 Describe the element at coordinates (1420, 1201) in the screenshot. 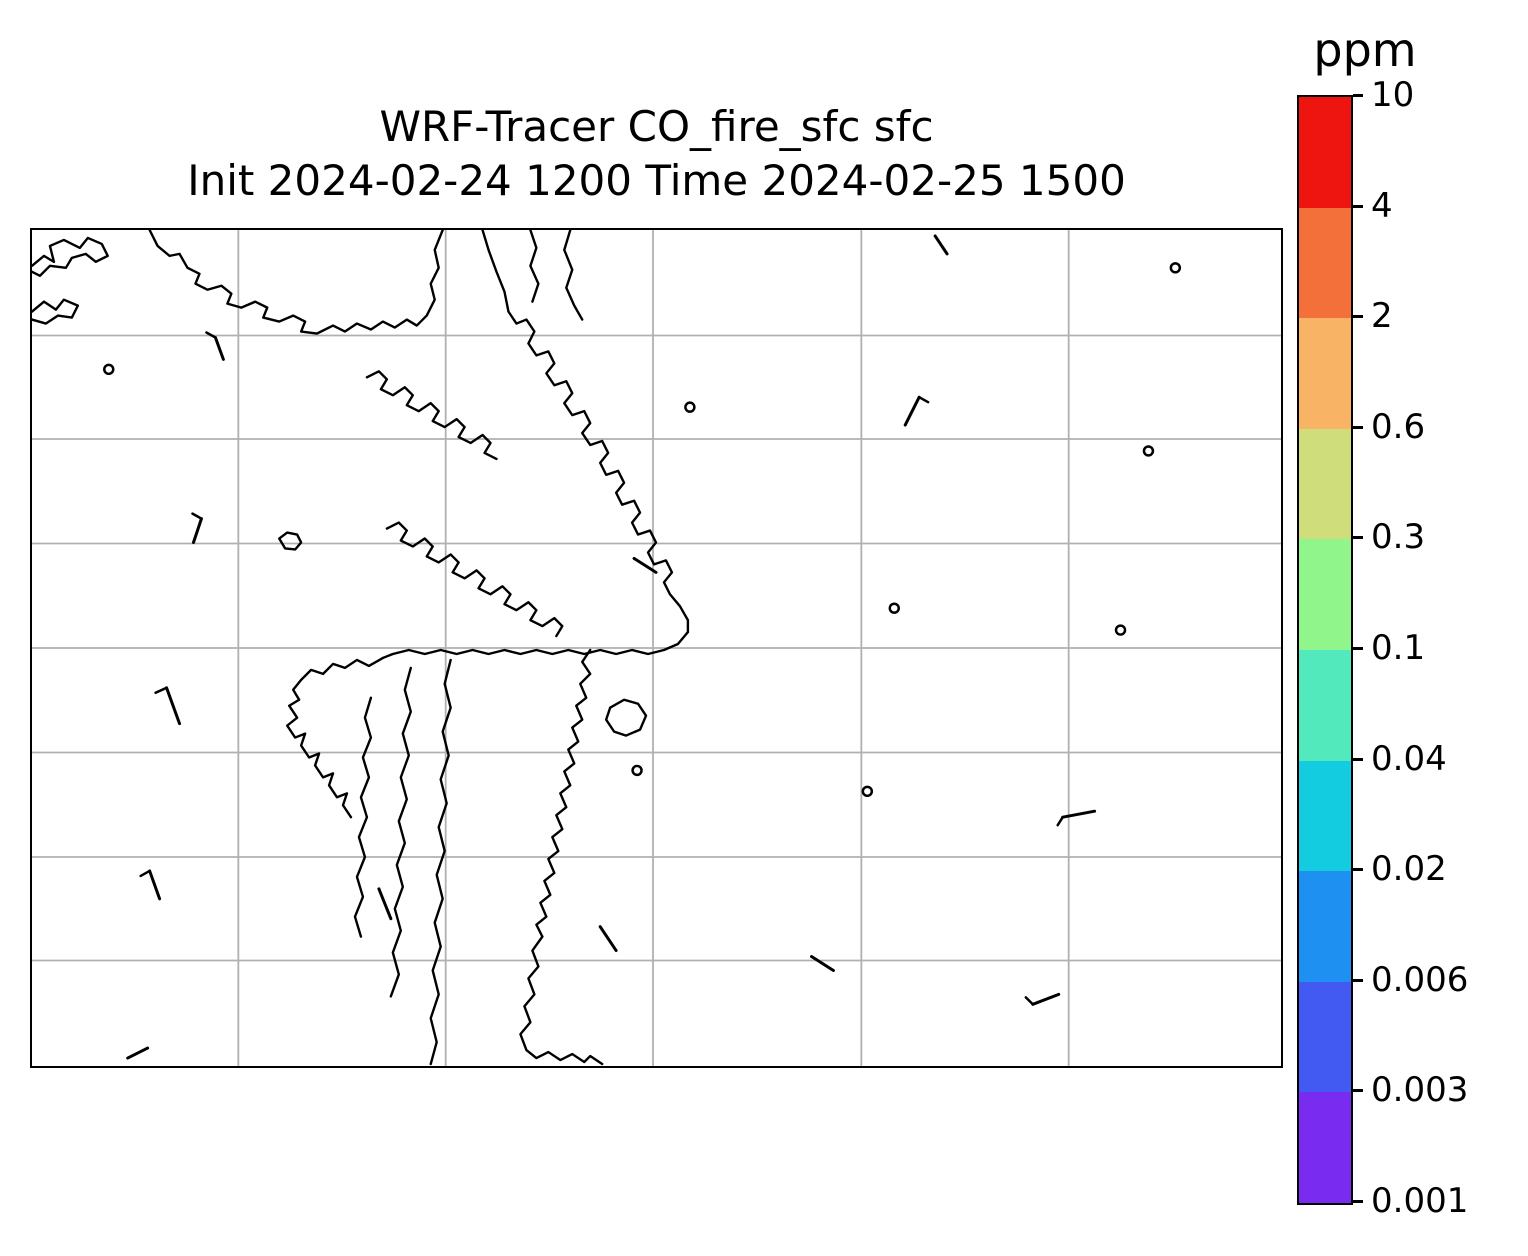

I see `colorbar-tick-label: 0.001` at that location.